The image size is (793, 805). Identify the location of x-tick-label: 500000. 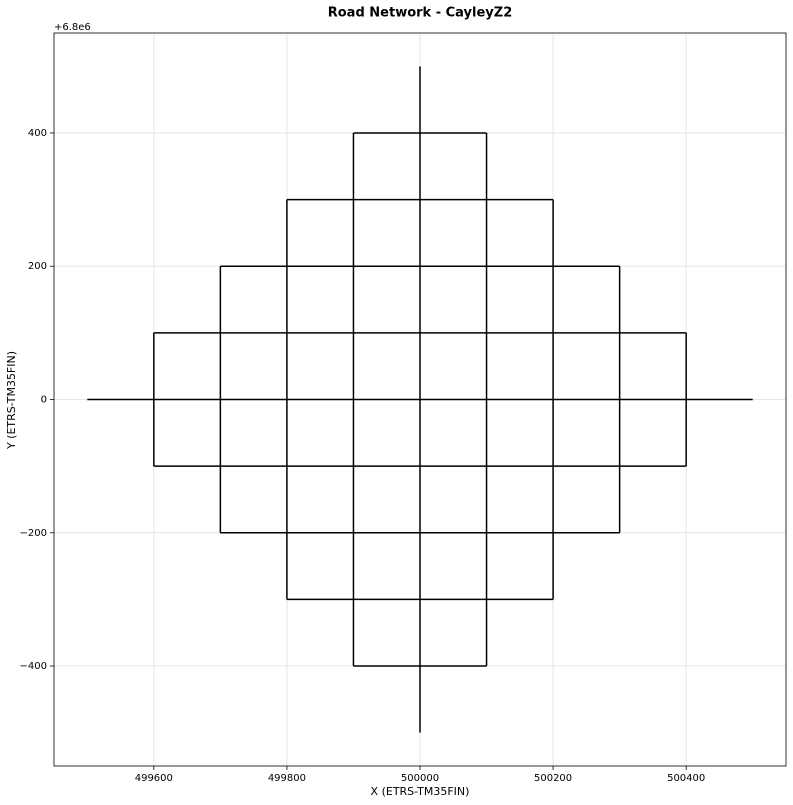
(420, 778).